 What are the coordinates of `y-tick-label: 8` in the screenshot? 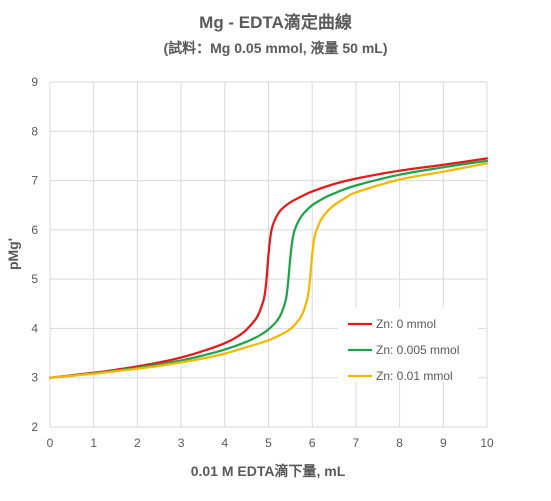 It's located at (34, 131).